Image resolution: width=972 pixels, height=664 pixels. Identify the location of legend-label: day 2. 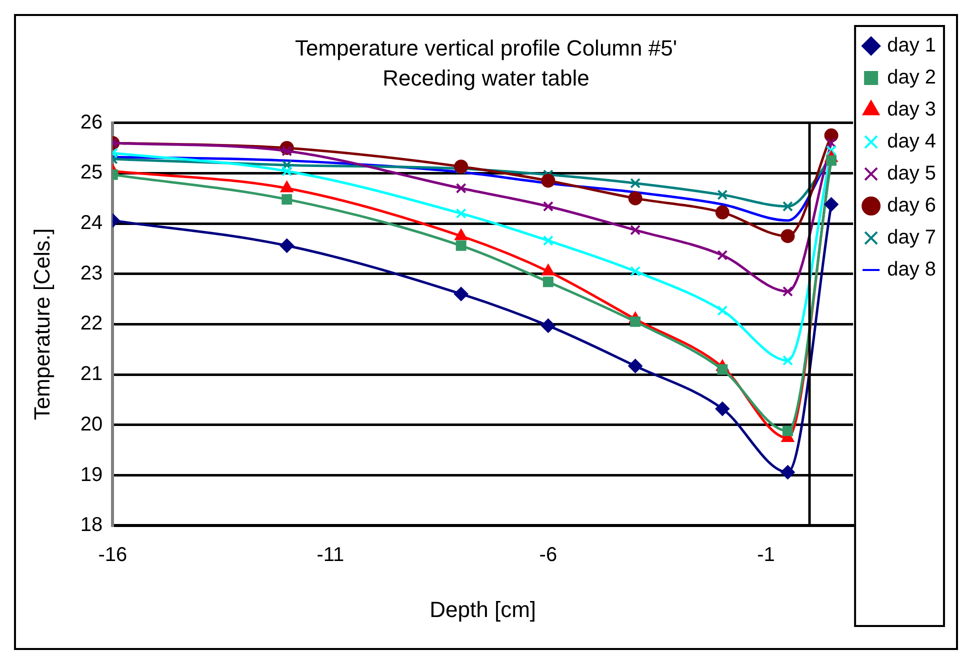
(911, 77).